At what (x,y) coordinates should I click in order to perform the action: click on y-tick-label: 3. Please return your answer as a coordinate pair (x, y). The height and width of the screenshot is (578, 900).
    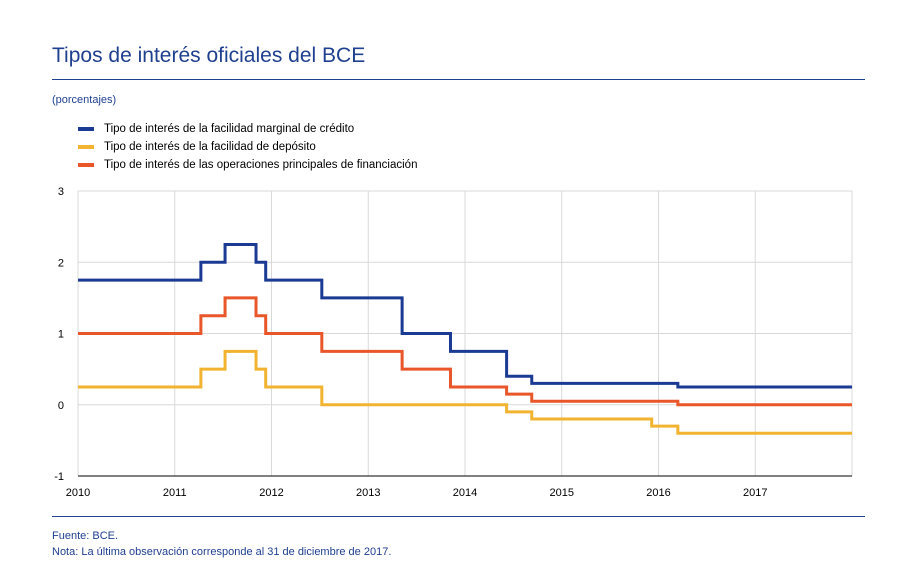
    Looking at the image, I should click on (61, 192).